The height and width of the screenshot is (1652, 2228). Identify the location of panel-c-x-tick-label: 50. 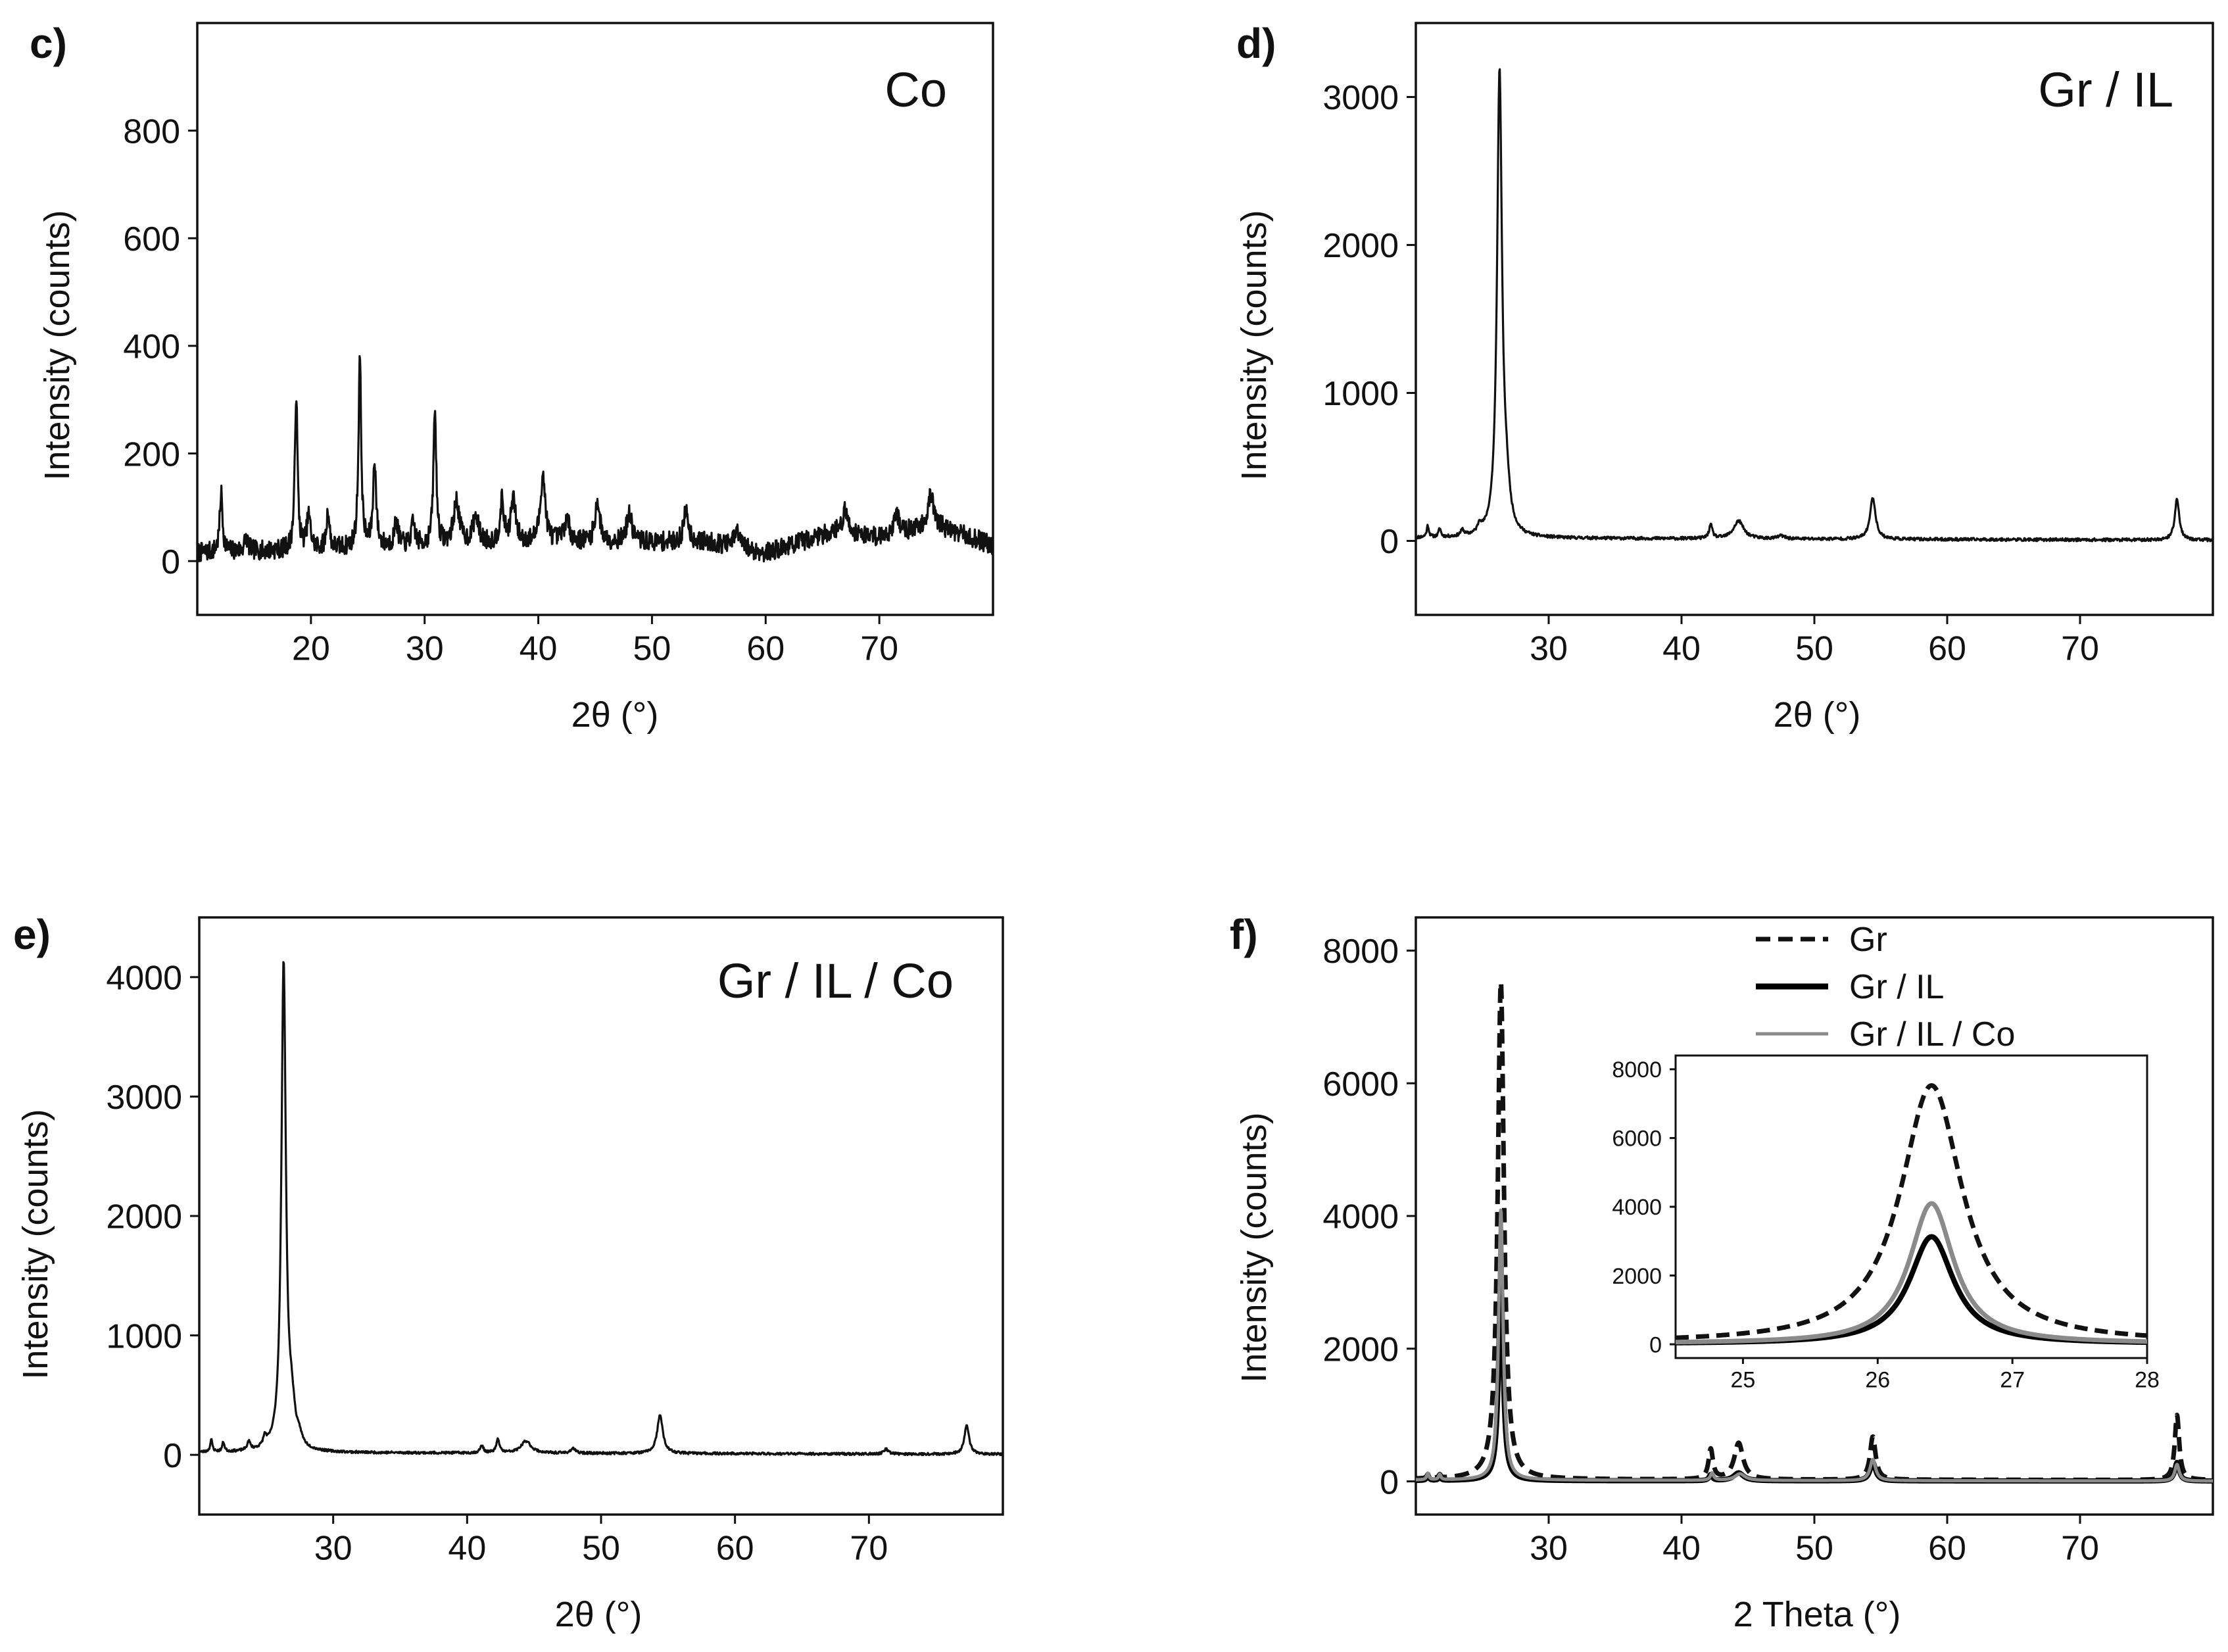
(652, 649).